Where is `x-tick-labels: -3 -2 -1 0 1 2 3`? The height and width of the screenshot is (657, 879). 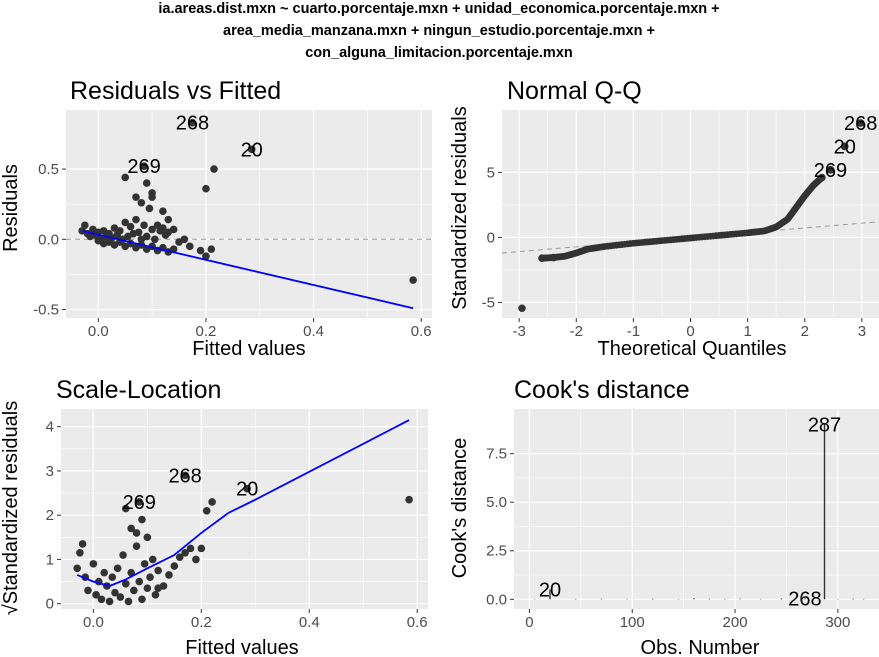 x-tick-labels: -3 -2 -1 0 1 2 3 is located at coordinates (689, 329).